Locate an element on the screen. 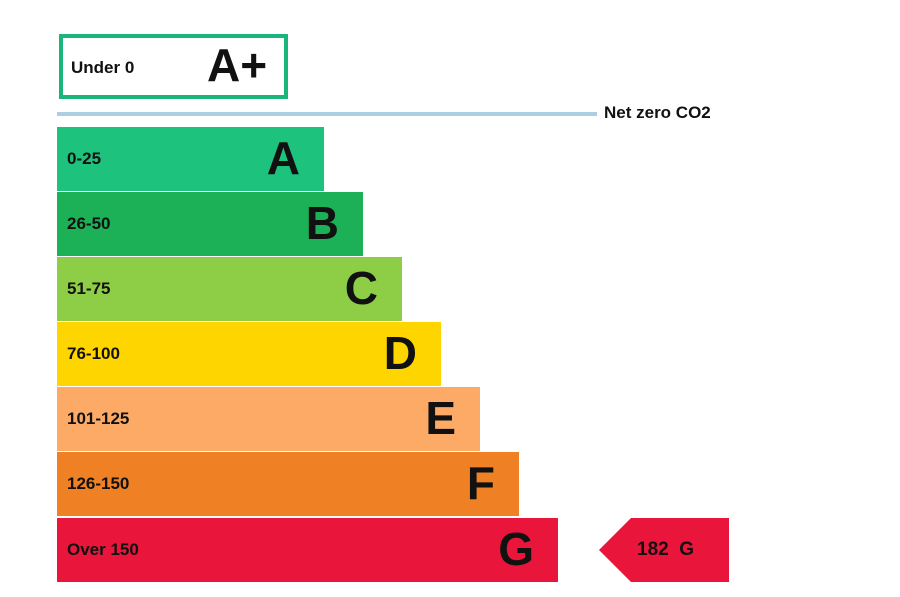 The width and height of the screenshot is (900, 597). band-letter: D is located at coordinates (400, 353).